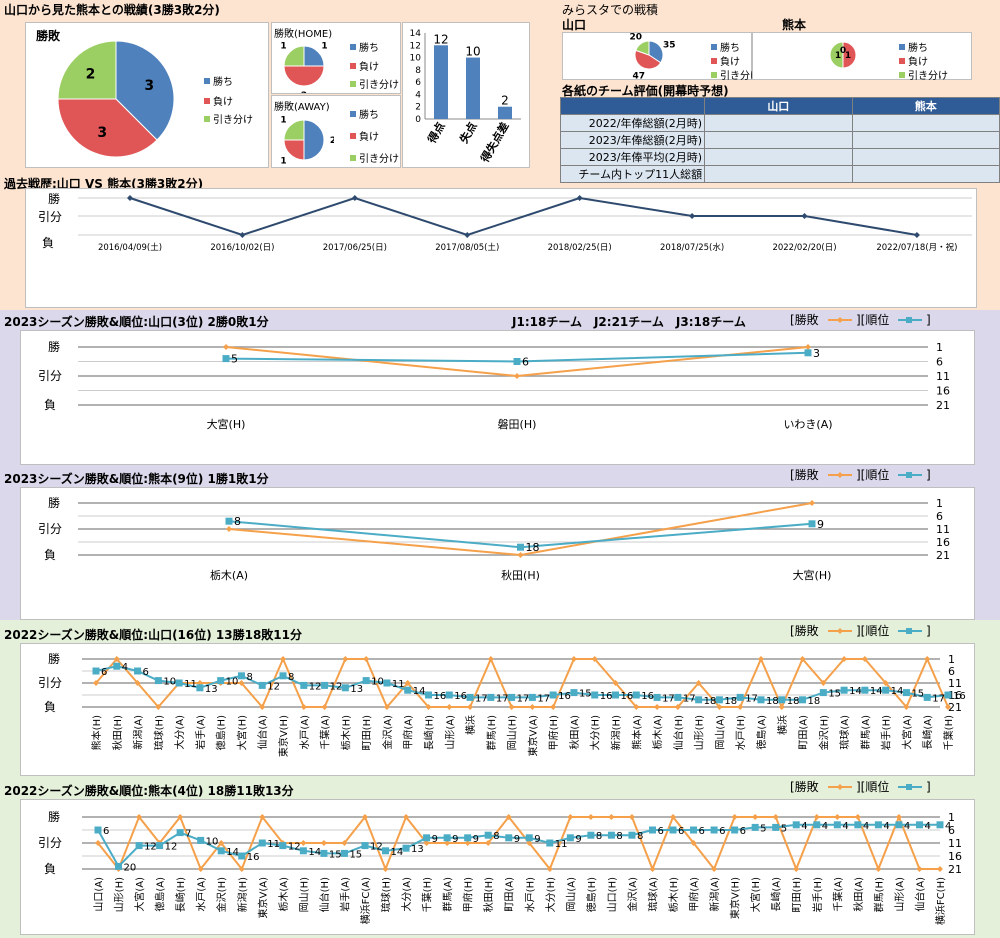  Describe the element at coordinates (720, 732) in the screenshot. I see `match-label: 岡山(A)` at that location.